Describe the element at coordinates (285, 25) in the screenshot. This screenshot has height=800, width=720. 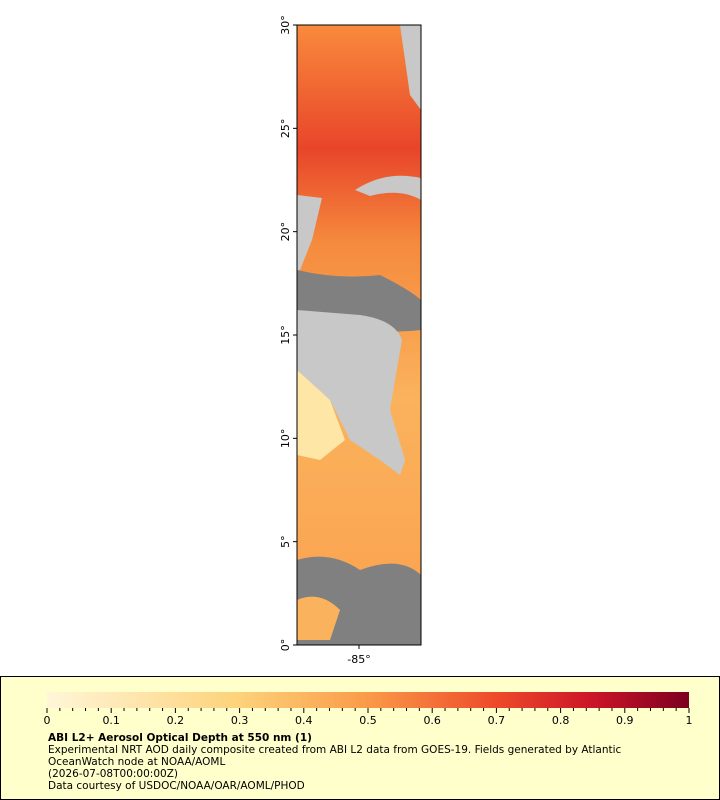
I see `lat-tick-label: 30°` at that location.